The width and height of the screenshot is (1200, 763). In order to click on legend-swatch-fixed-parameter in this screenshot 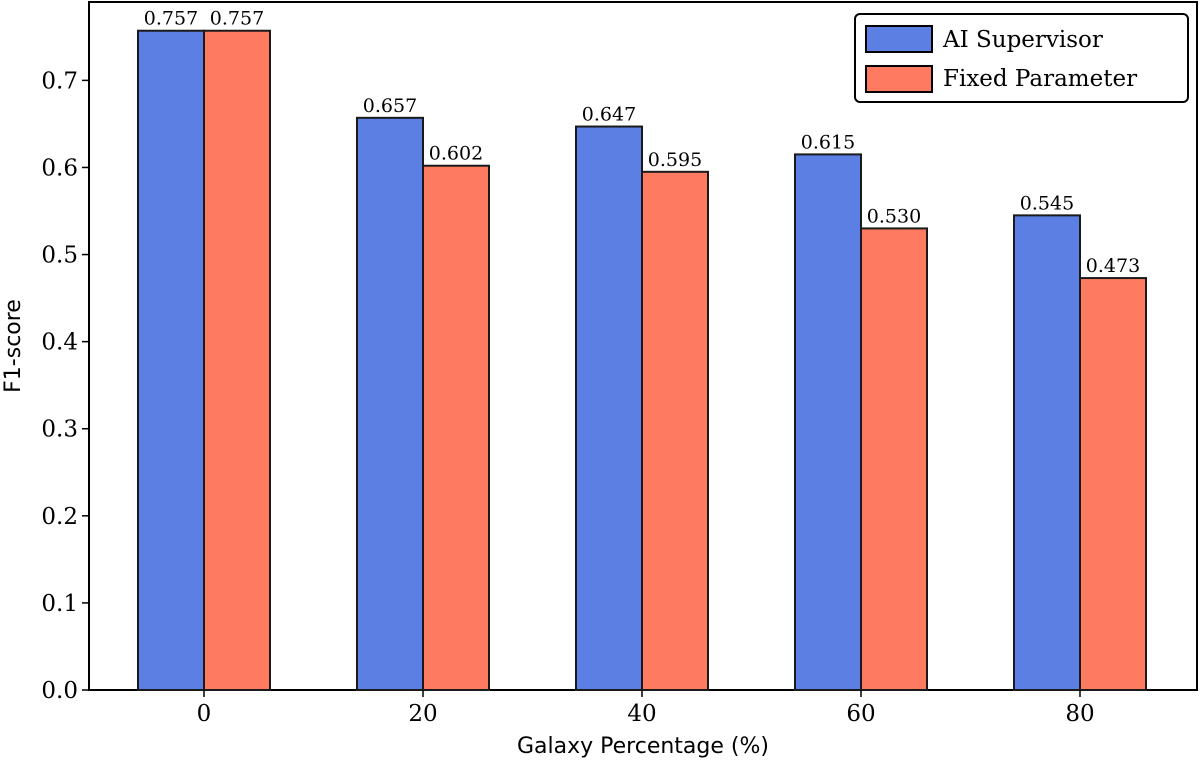, I will do `click(899, 79)`.